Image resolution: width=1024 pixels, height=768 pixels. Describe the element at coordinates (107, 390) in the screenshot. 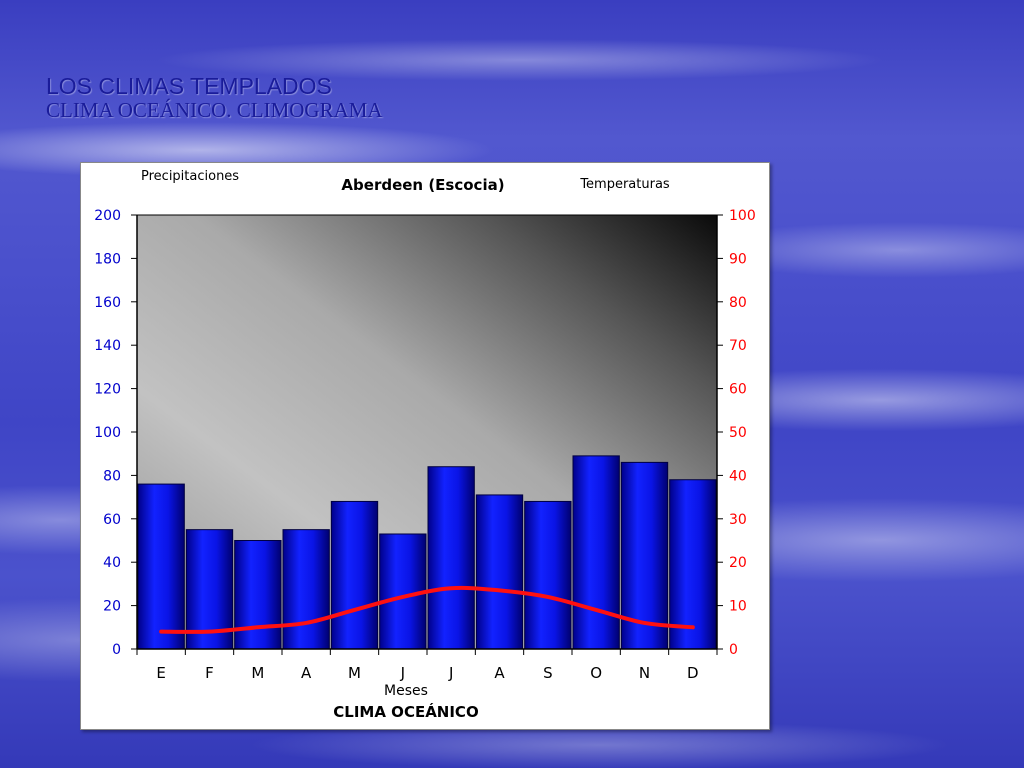

I see `left-tick-label: 120` at that location.